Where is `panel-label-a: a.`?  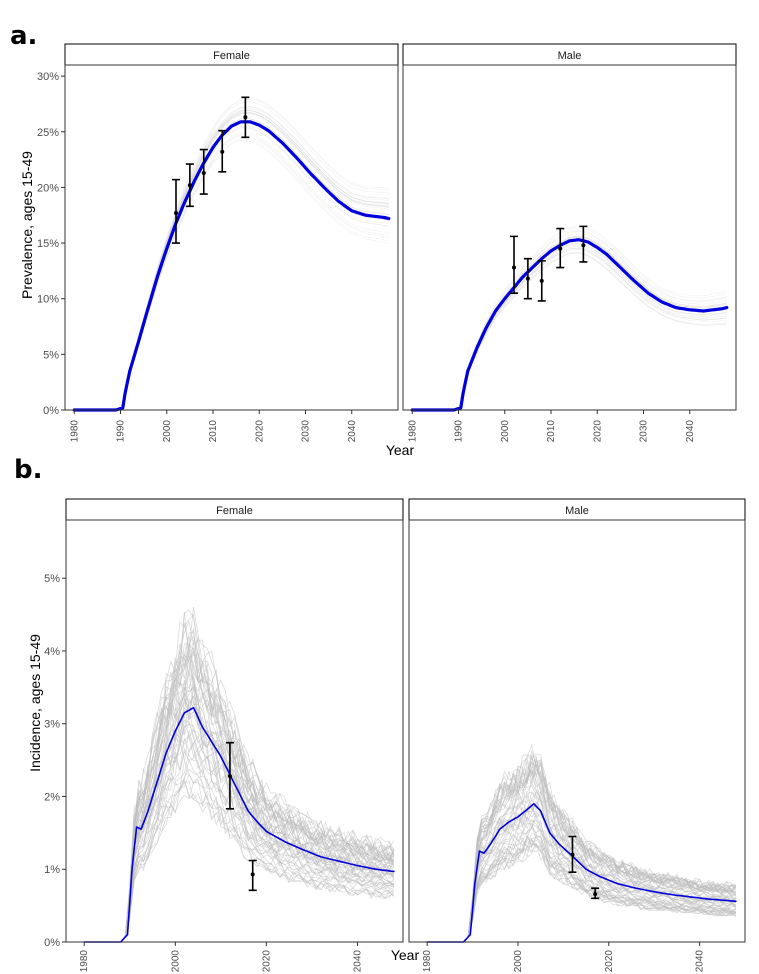 panel-label-a: a. is located at coordinates (23, 36).